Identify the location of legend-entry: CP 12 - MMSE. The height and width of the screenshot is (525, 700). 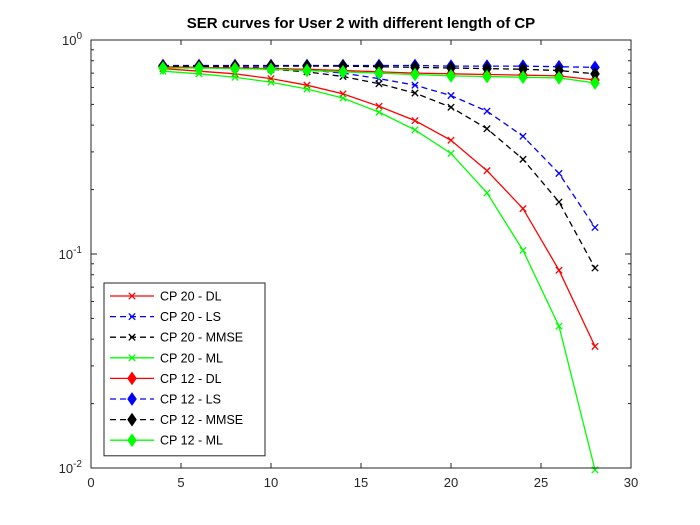
(176, 419).